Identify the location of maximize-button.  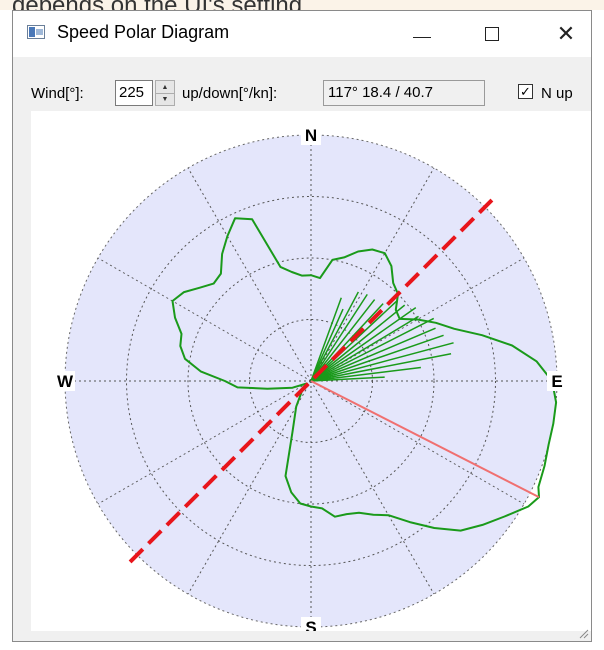
(492, 34).